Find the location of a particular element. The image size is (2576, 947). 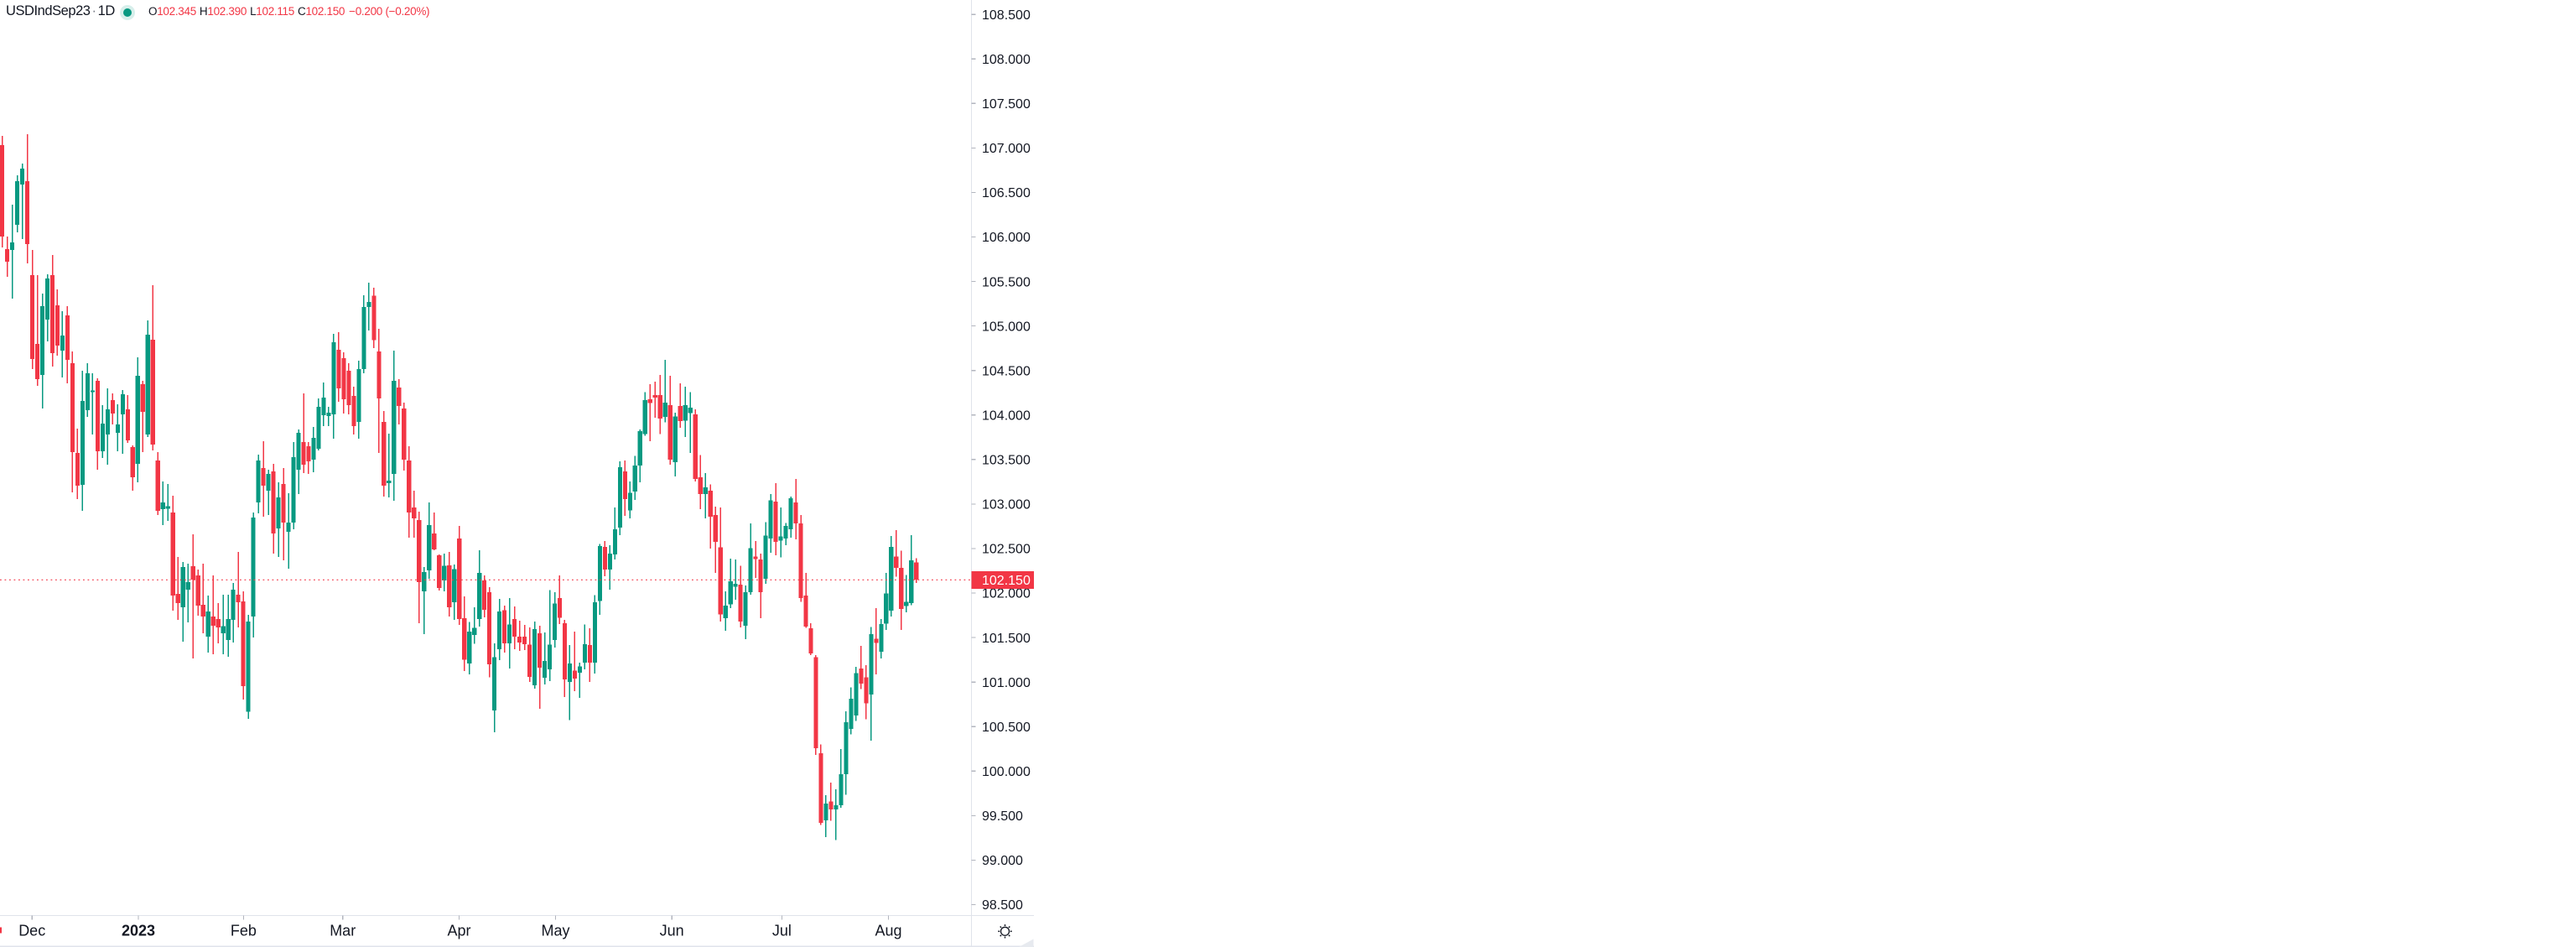

svg-text: 104.000 is located at coordinates (1006, 416).